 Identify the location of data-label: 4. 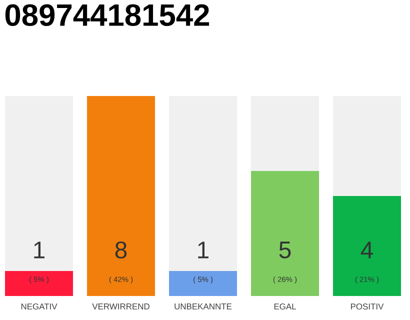
(366, 250).